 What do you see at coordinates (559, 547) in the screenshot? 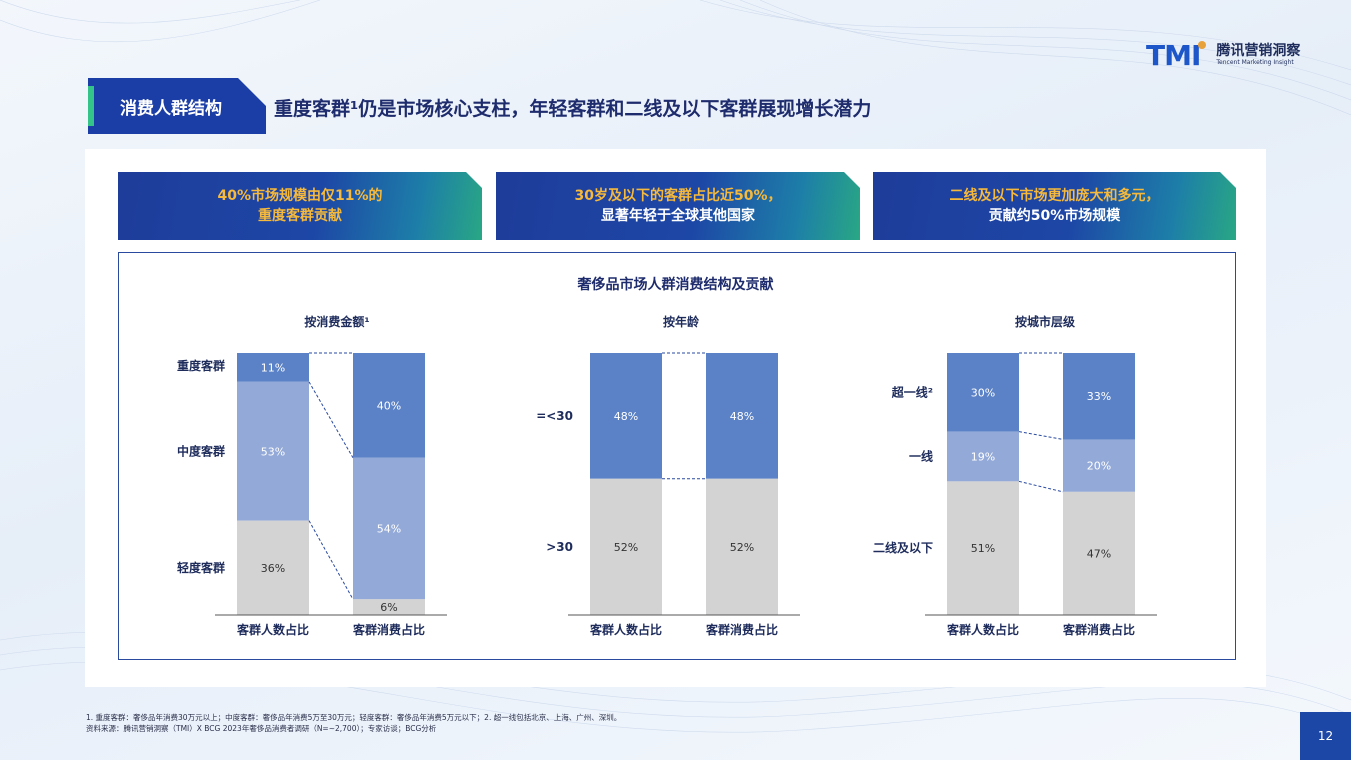
I see `series-label-2-2: >30` at bounding box center [559, 547].